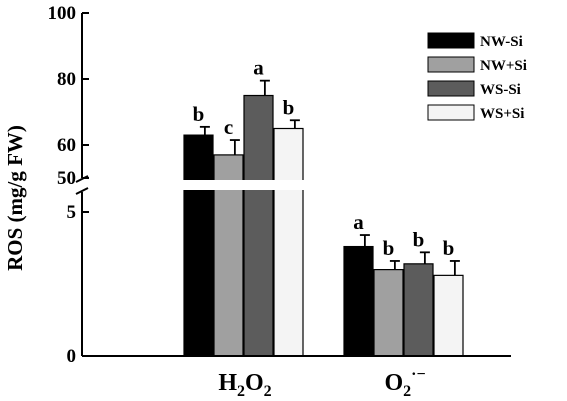 Image resolution: width=567 pixels, height=401 pixels. I want to click on y-tick-label: 50, so click(66, 178).